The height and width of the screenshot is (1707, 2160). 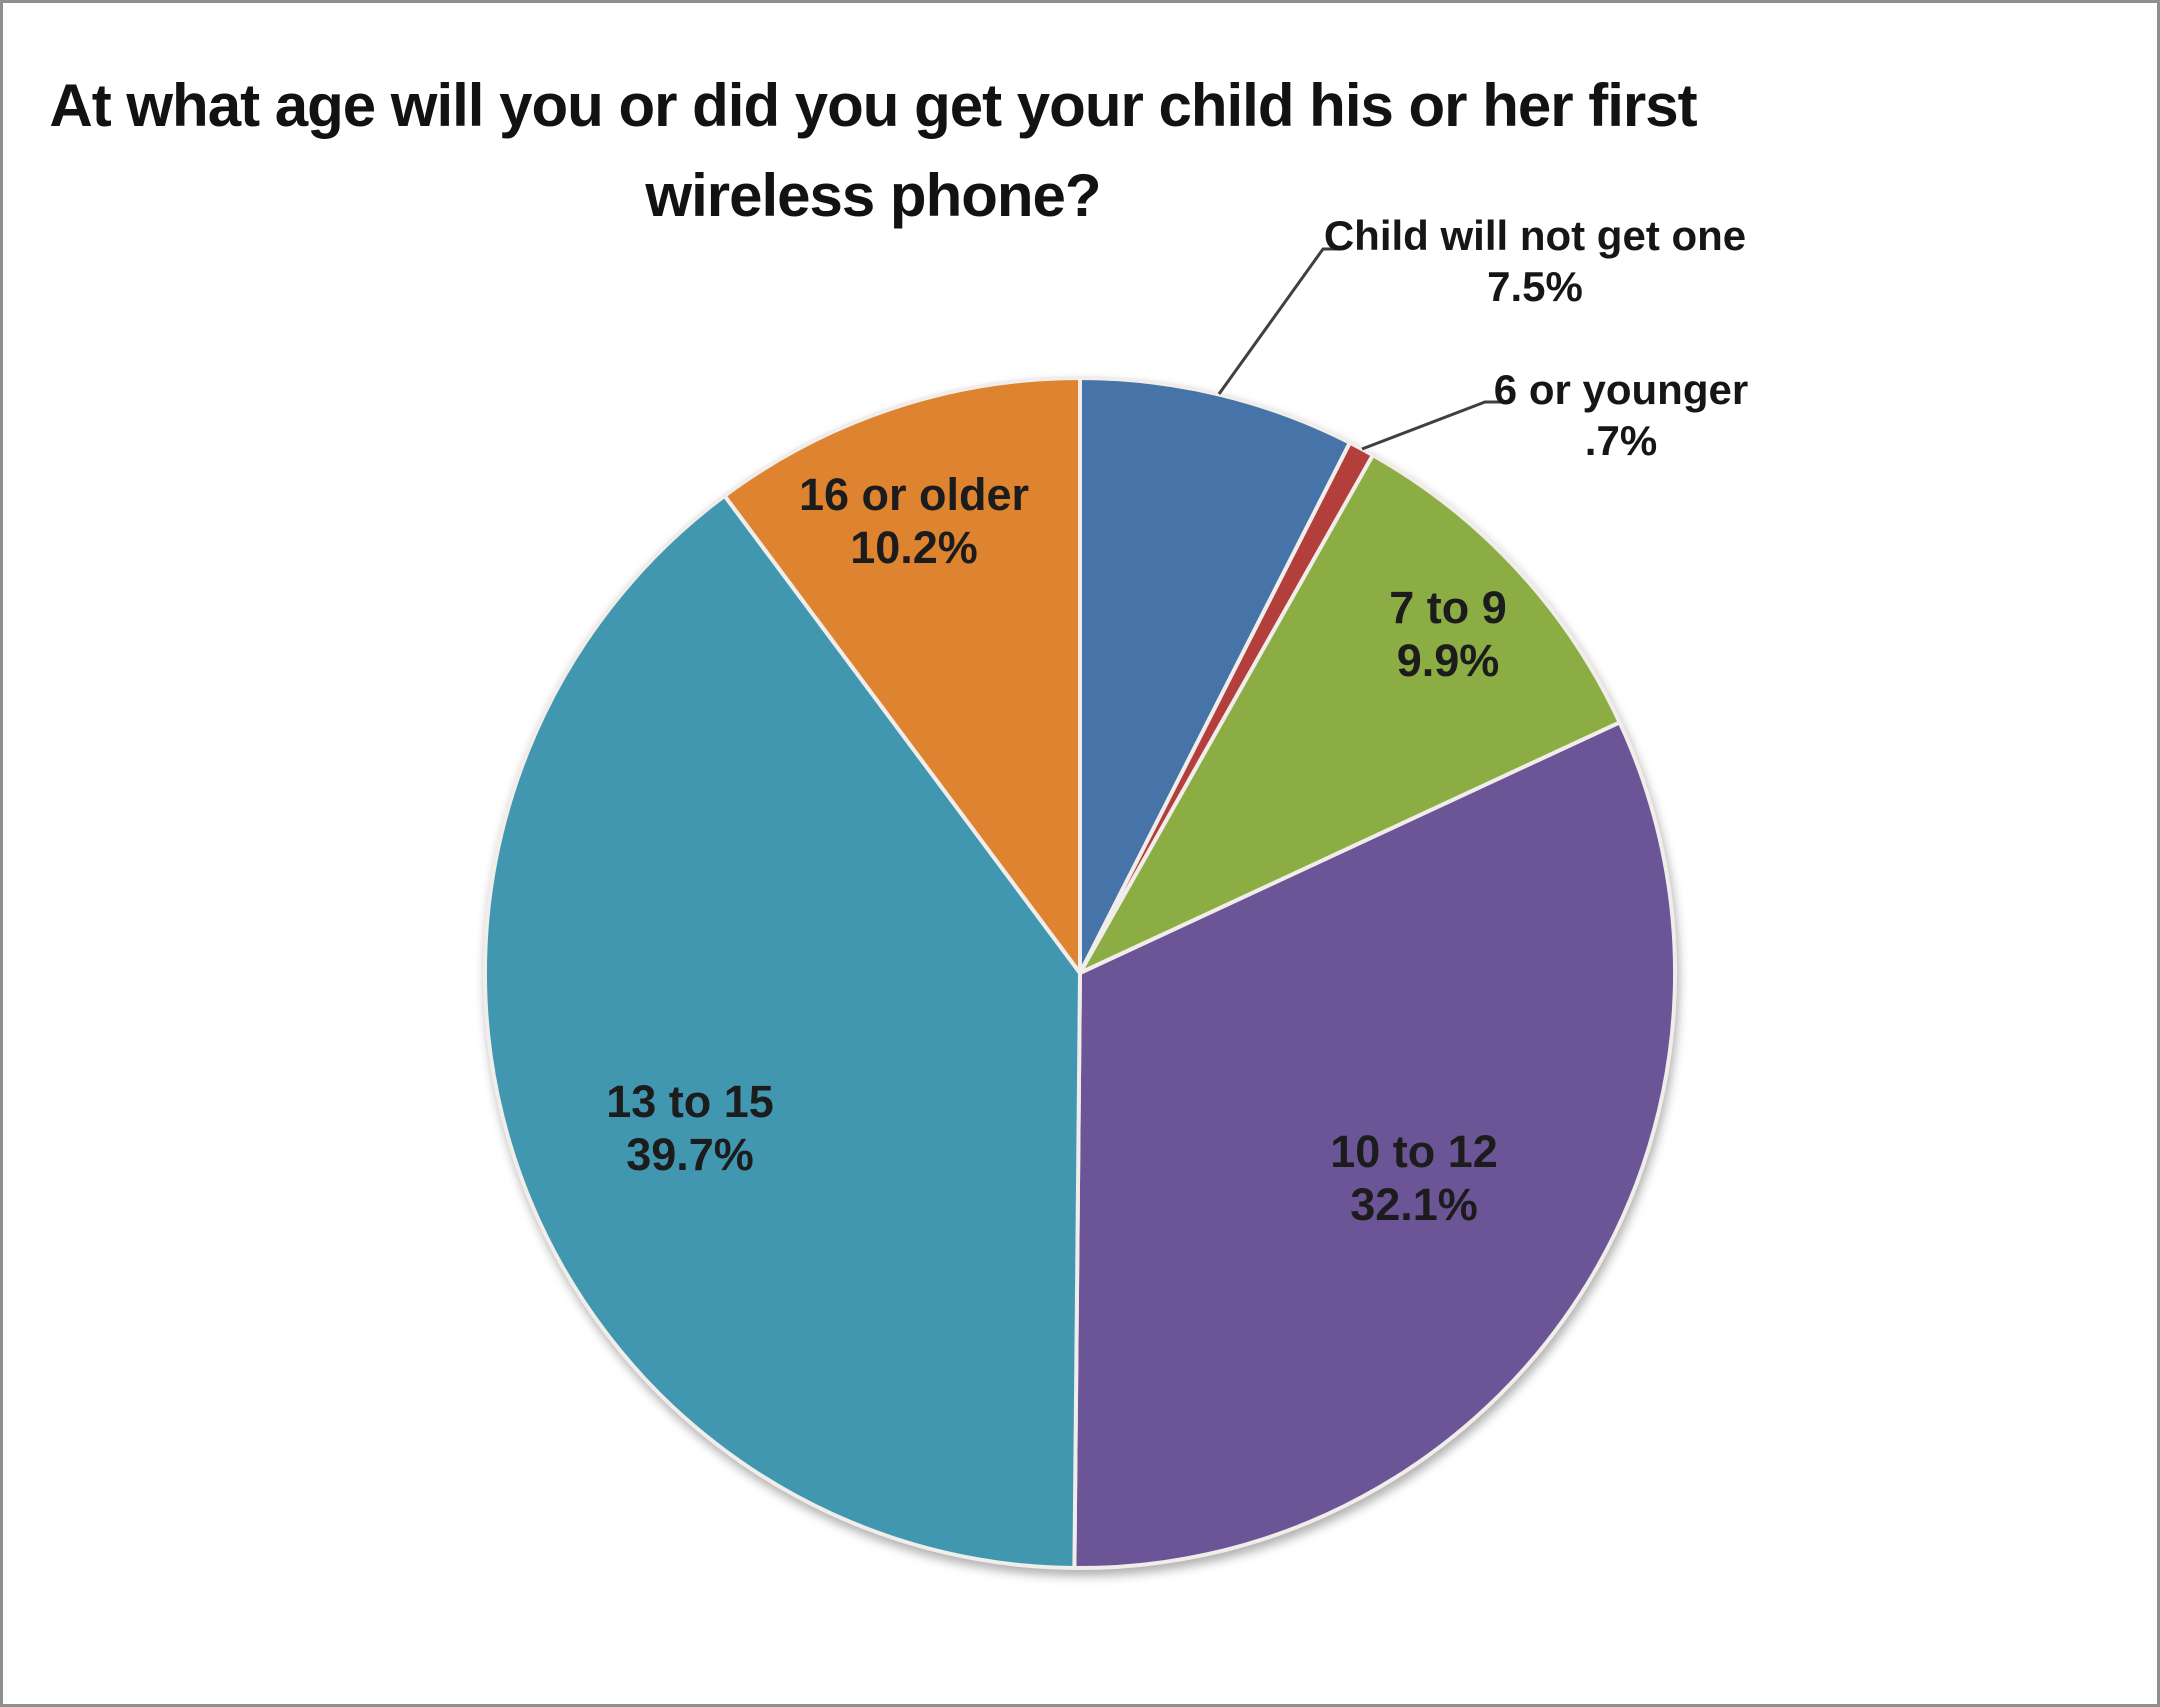 I want to click on callout-label-6-or-younger: 6 or younger .7%, so click(x=1621, y=415).